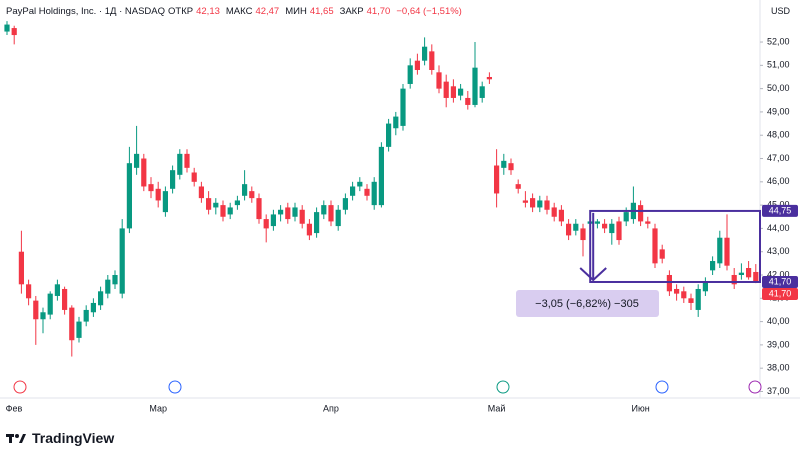 The width and height of the screenshot is (800, 451). I want to click on symbol-title: PayPal Holdings, Inc. · 1Д · NASDAQ, so click(86, 11).